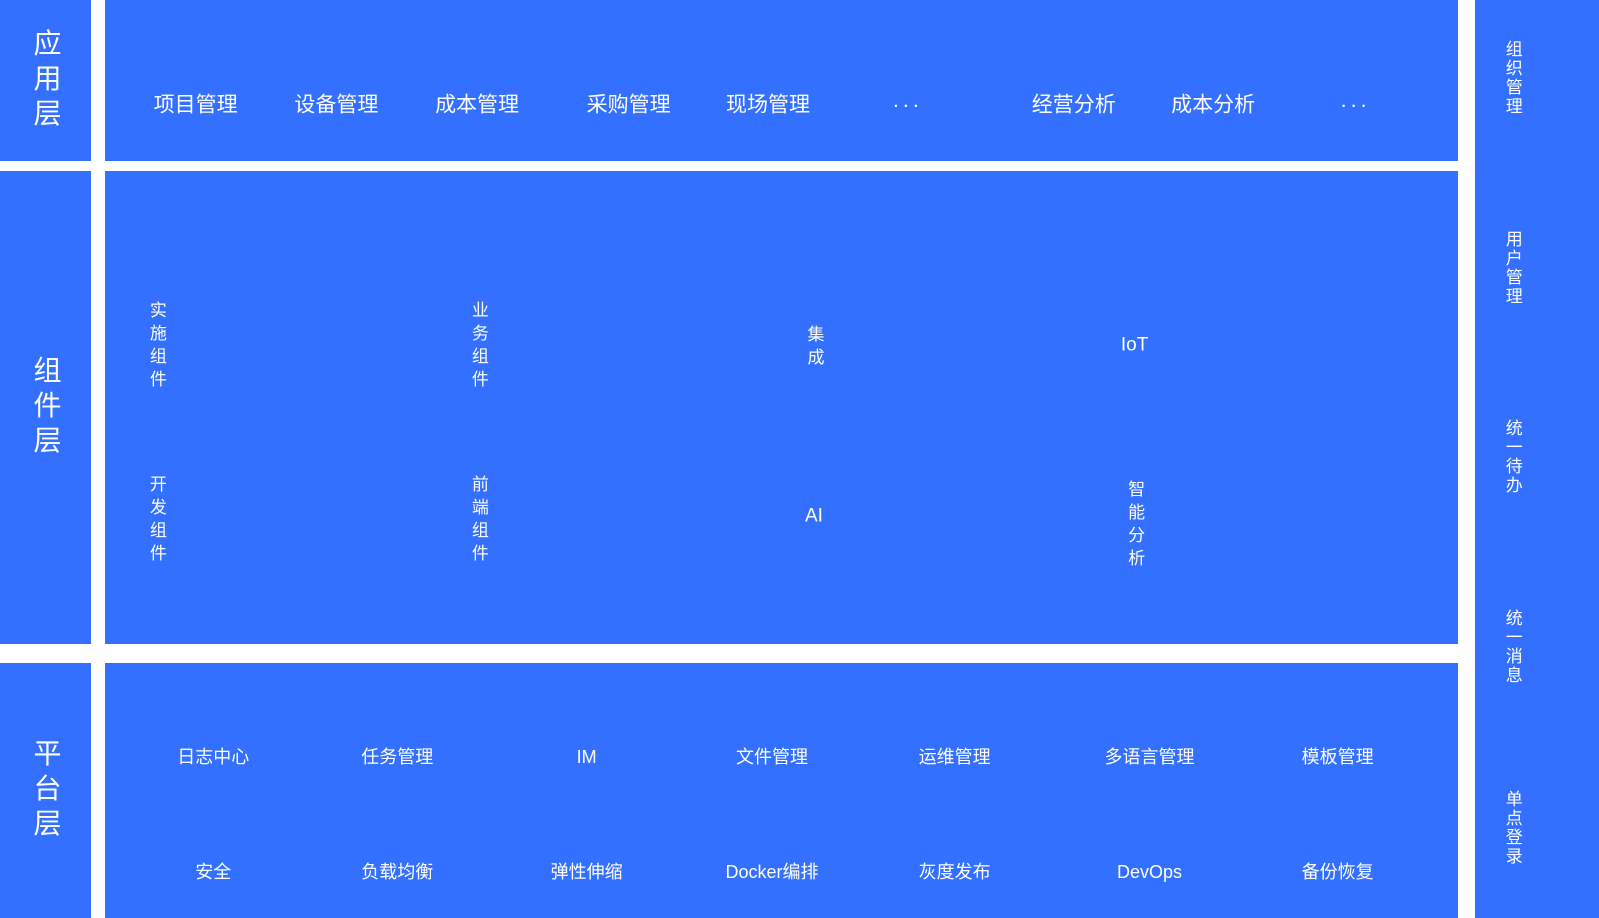 The image size is (1599, 918). I want to click on component-layer-item: IoT, so click(1134, 345).